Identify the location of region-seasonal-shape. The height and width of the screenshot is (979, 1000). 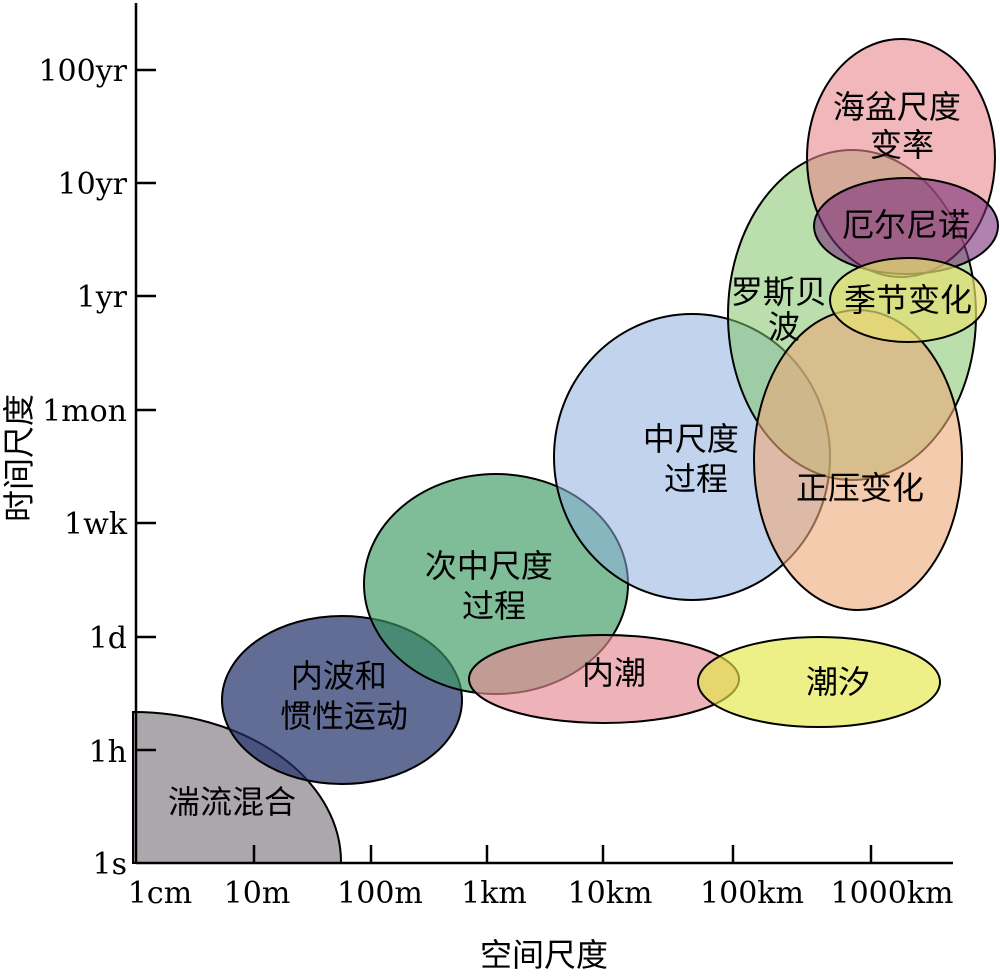
(908, 300).